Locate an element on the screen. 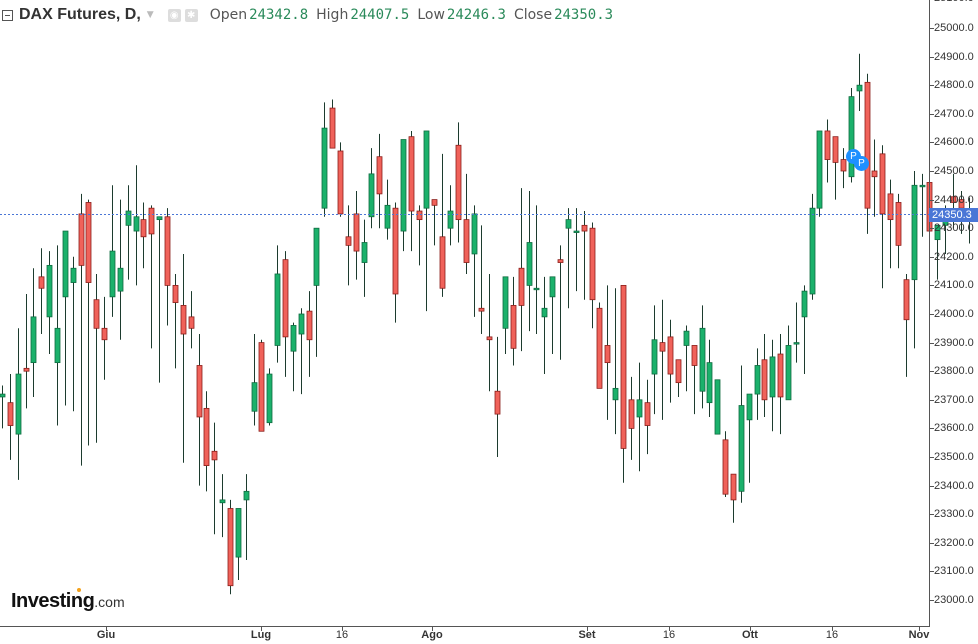  y-tick-label: 24200.0 is located at coordinates (954, 256).